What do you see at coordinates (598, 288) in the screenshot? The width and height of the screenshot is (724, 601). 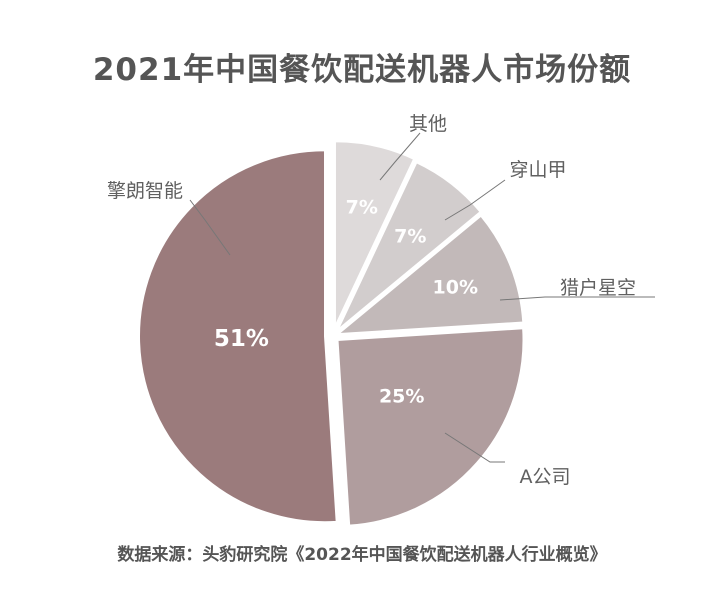 I see `slice-category-label-3: 猎户星空` at bounding box center [598, 288].